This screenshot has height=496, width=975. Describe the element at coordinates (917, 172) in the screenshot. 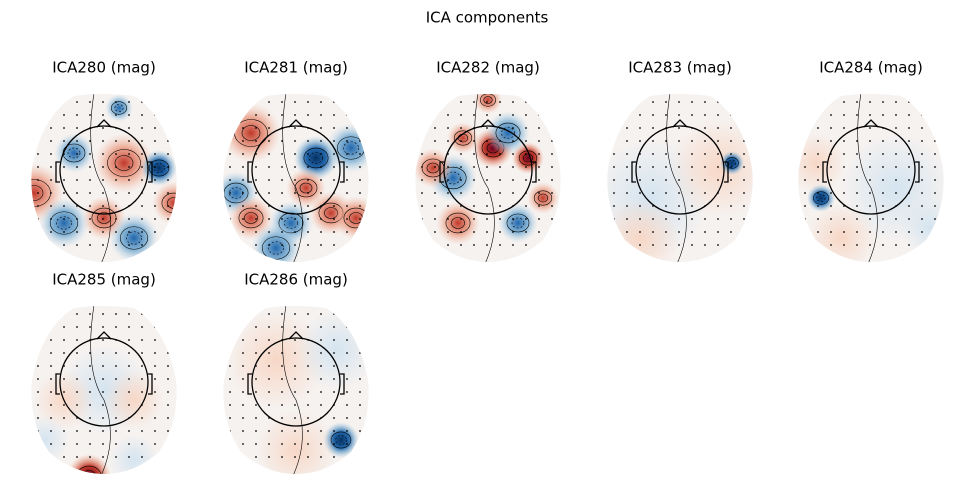

I see `right-ear` at that location.